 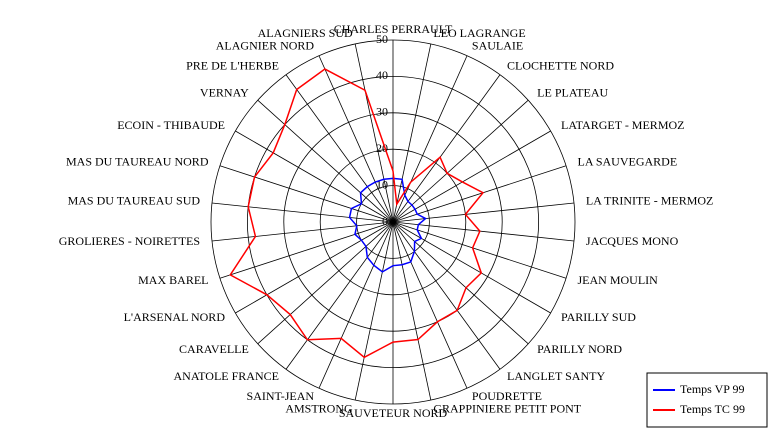 What do you see at coordinates (628, 161) in the screenshot?
I see `category-label: LA SAUVEGARDE` at bounding box center [628, 161].